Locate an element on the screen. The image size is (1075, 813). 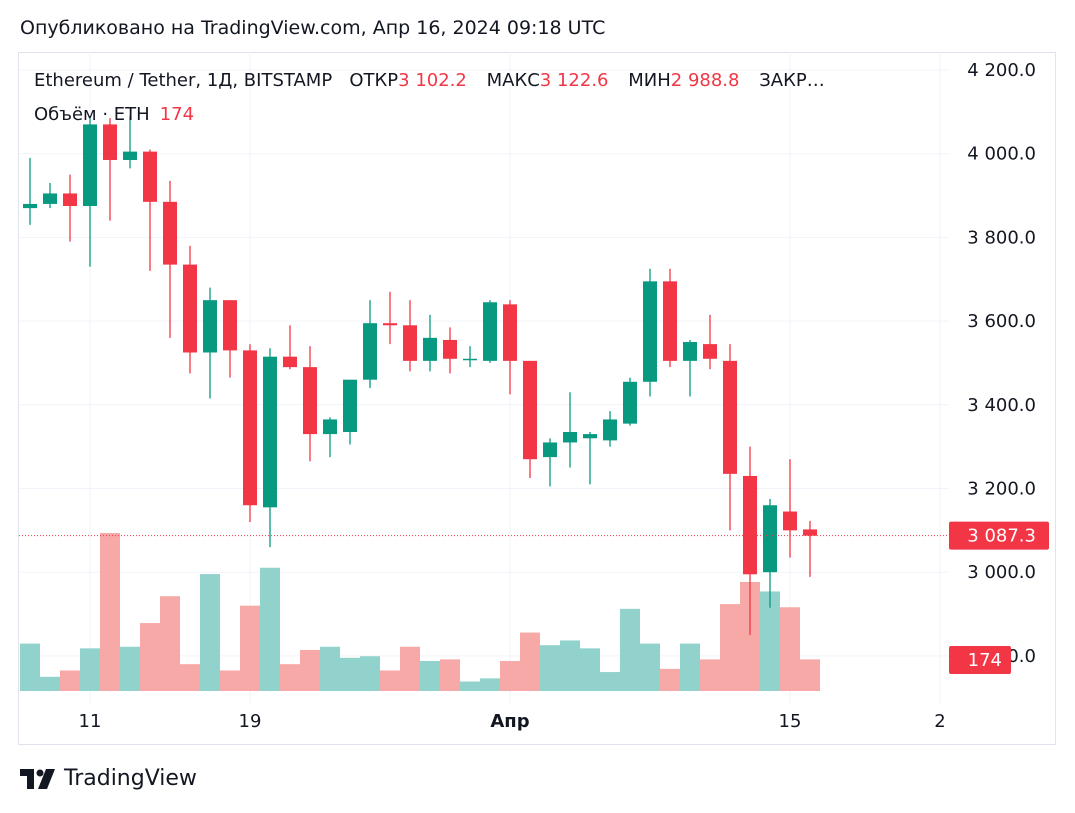
high-label: МАКС is located at coordinates (513, 80).